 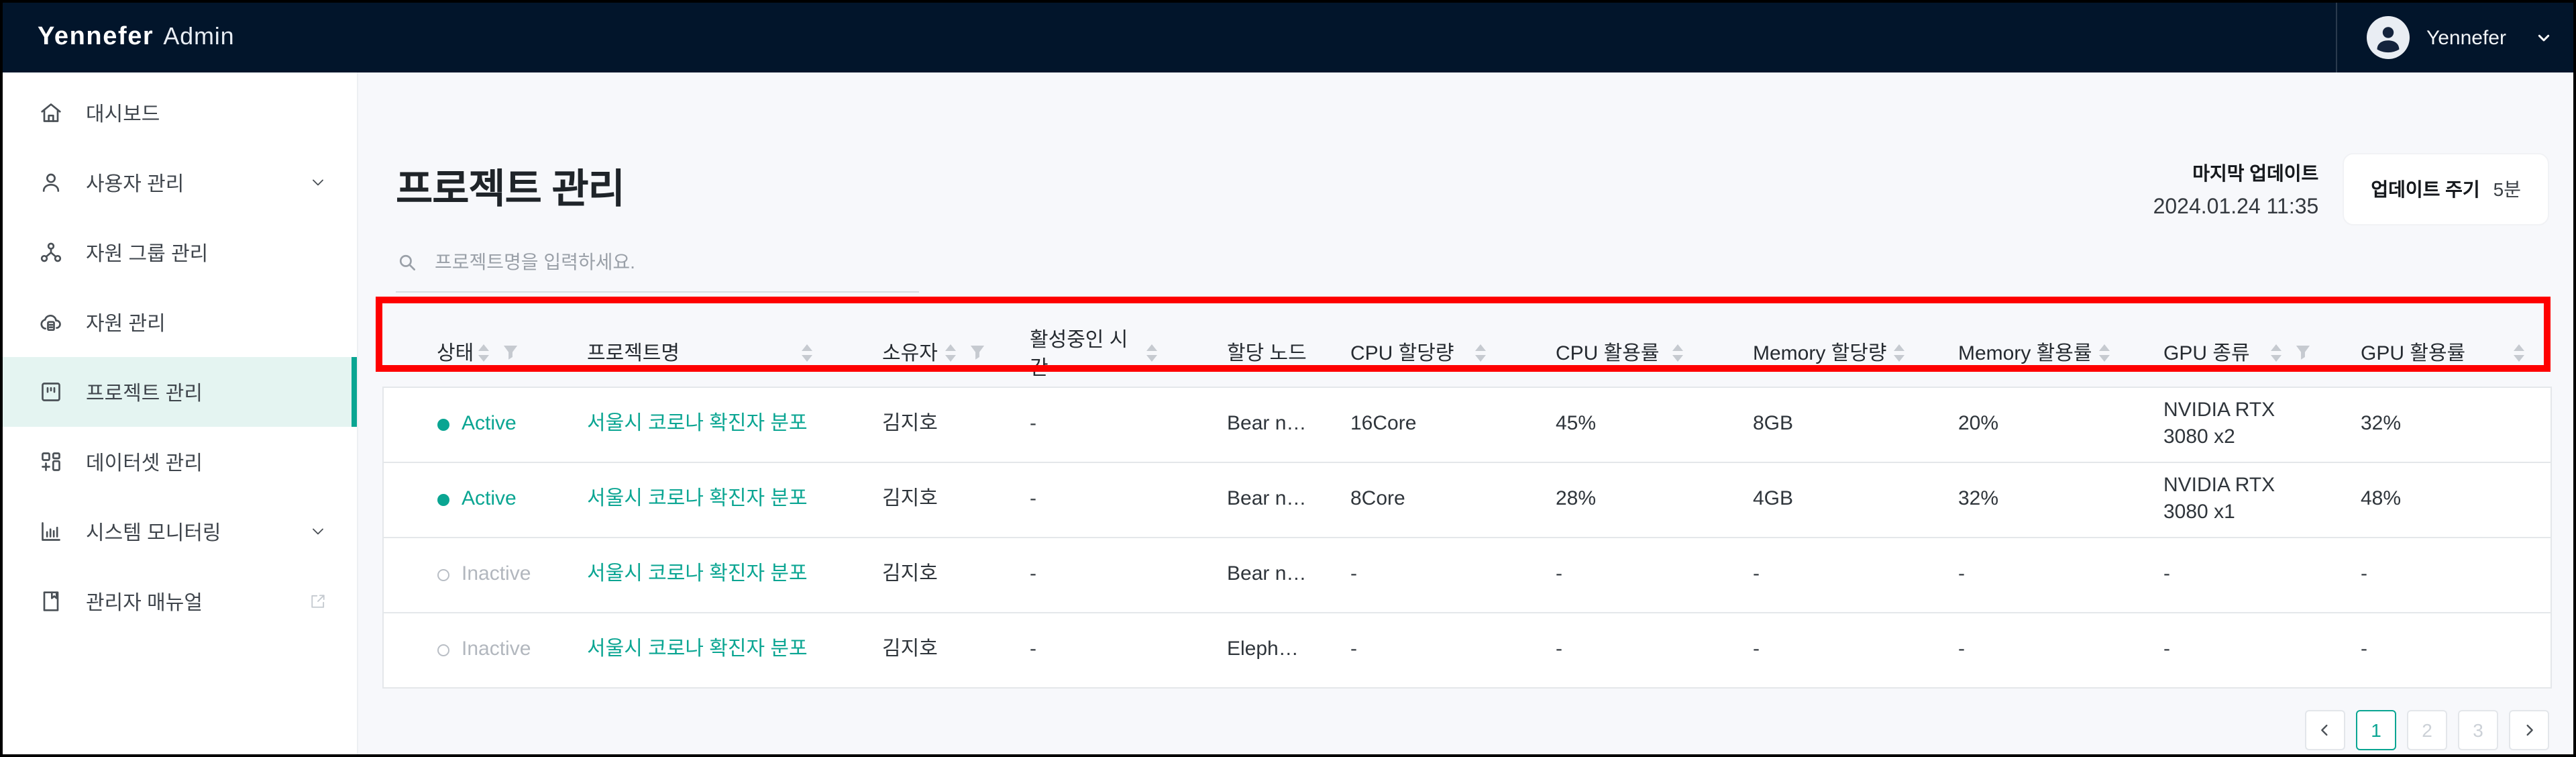 What do you see at coordinates (51, 391) in the screenshot?
I see `project-icon` at bounding box center [51, 391].